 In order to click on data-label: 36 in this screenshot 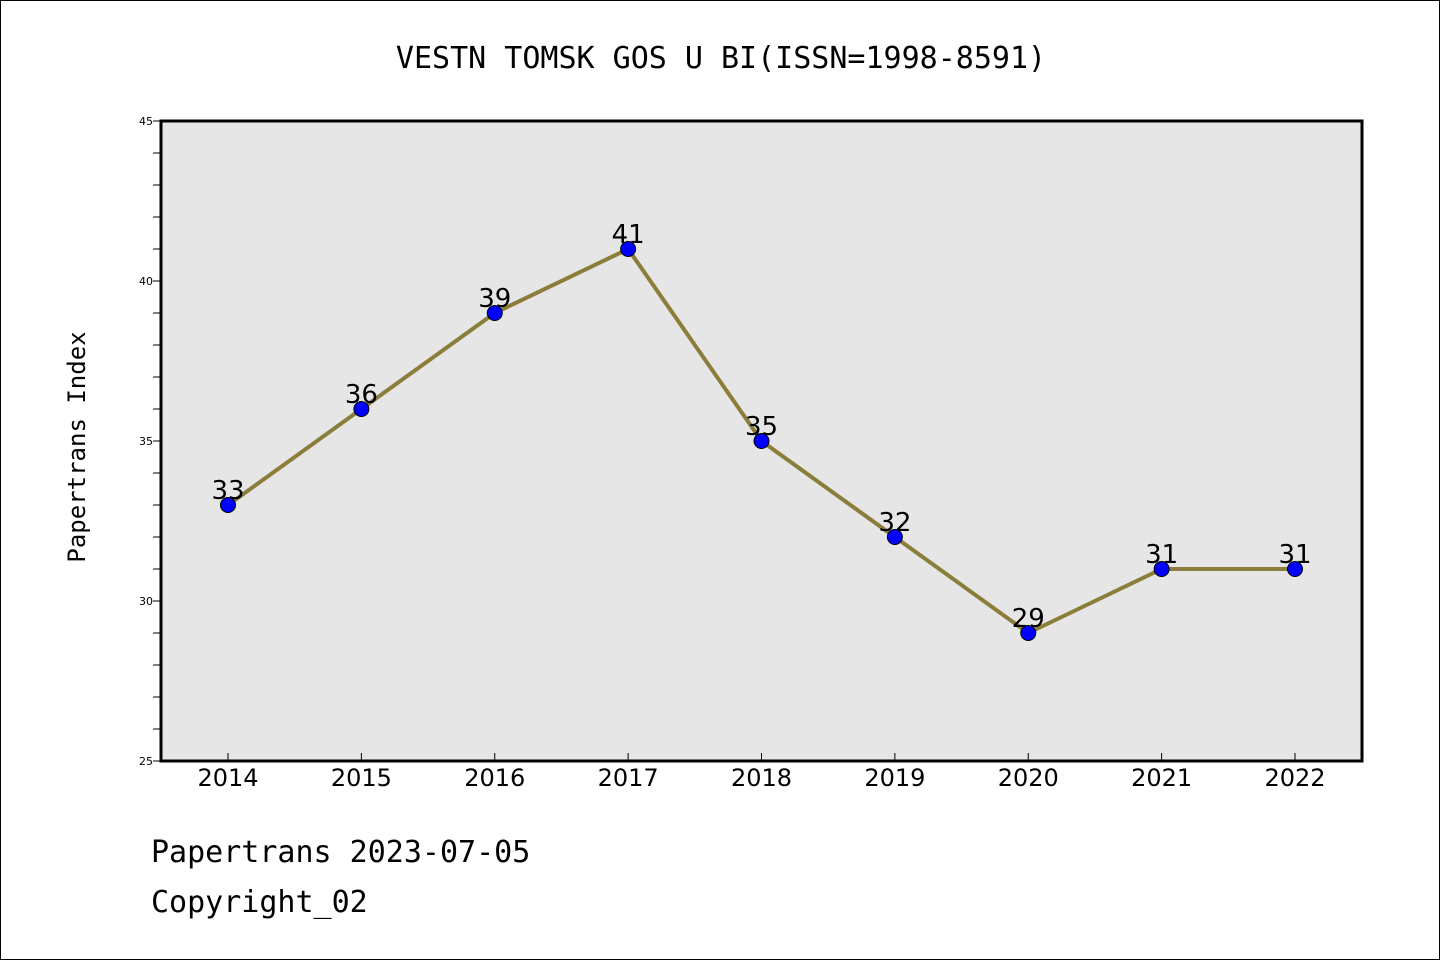, I will do `click(361, 395)`.